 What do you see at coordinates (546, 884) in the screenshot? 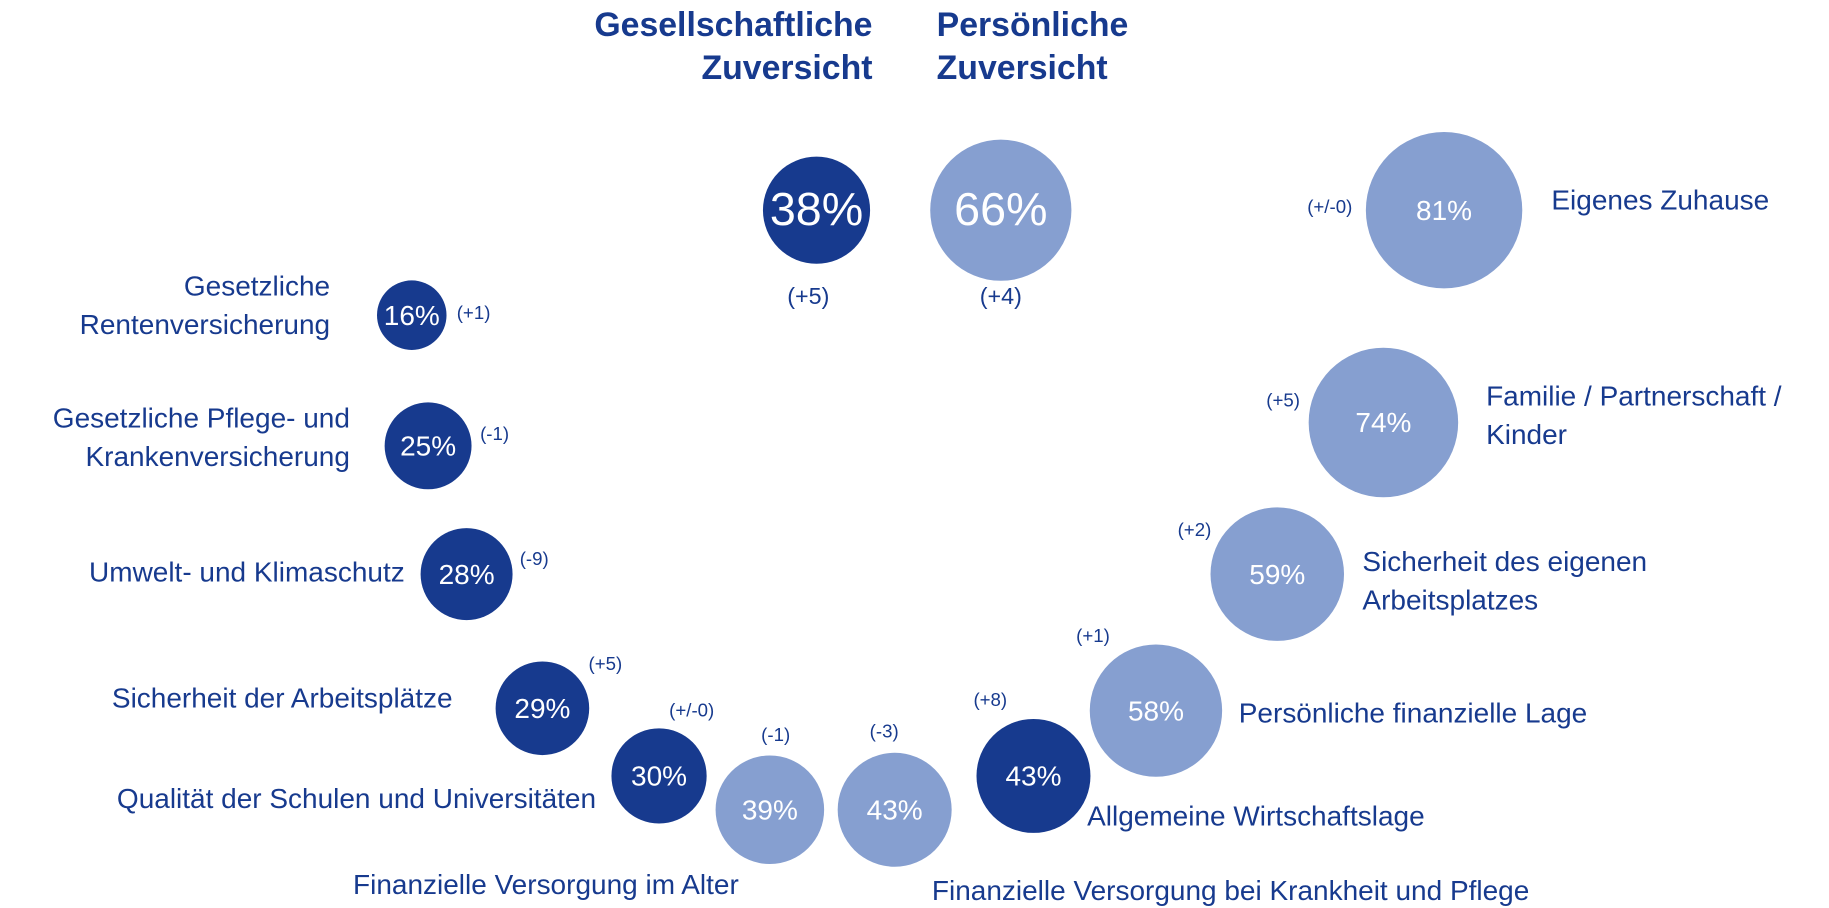
I see `item-label: Finanzielle Versorgung im Alter` at bounding box center [546, 884].